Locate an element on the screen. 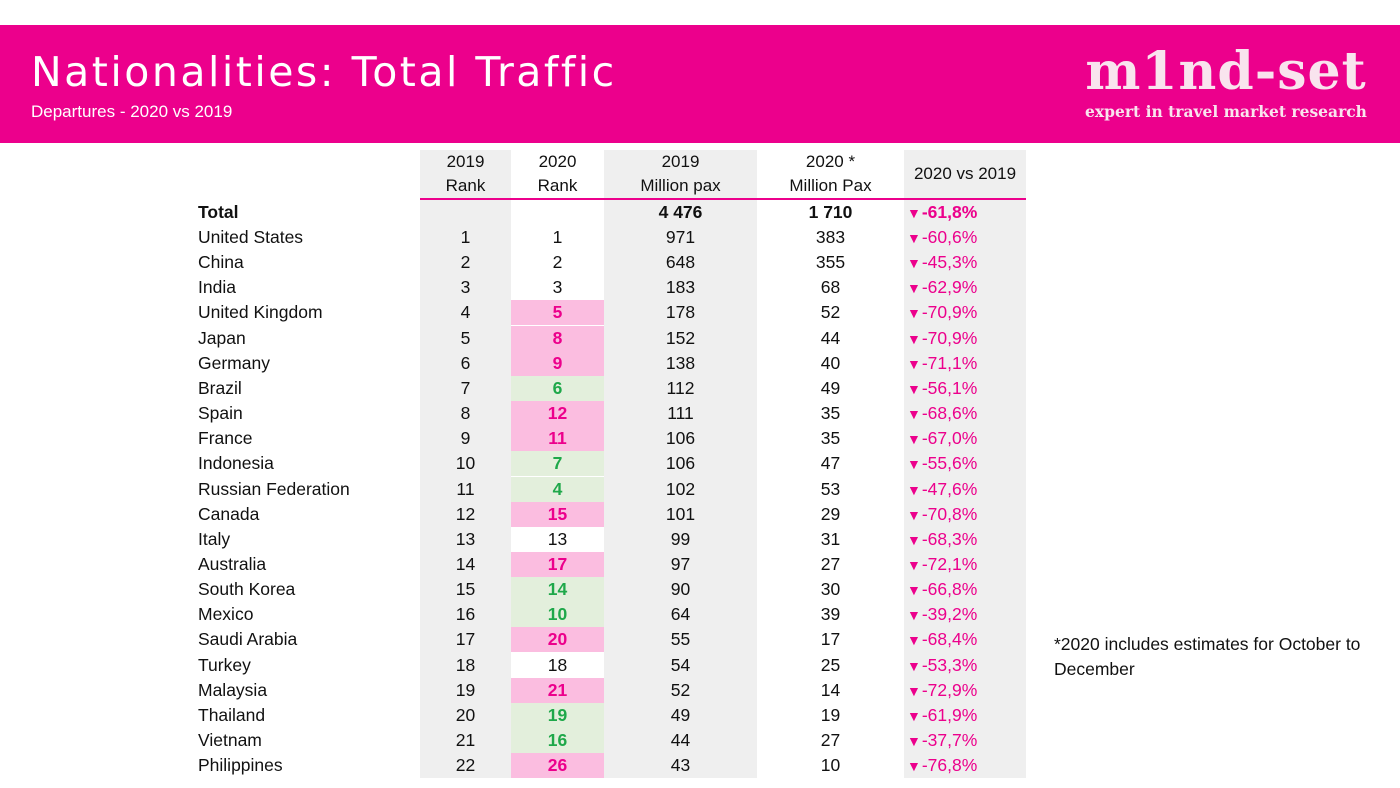 This screenshot has height=788, width=1400. pax-2020-cell: 49 is located at coordinates (830, 387).